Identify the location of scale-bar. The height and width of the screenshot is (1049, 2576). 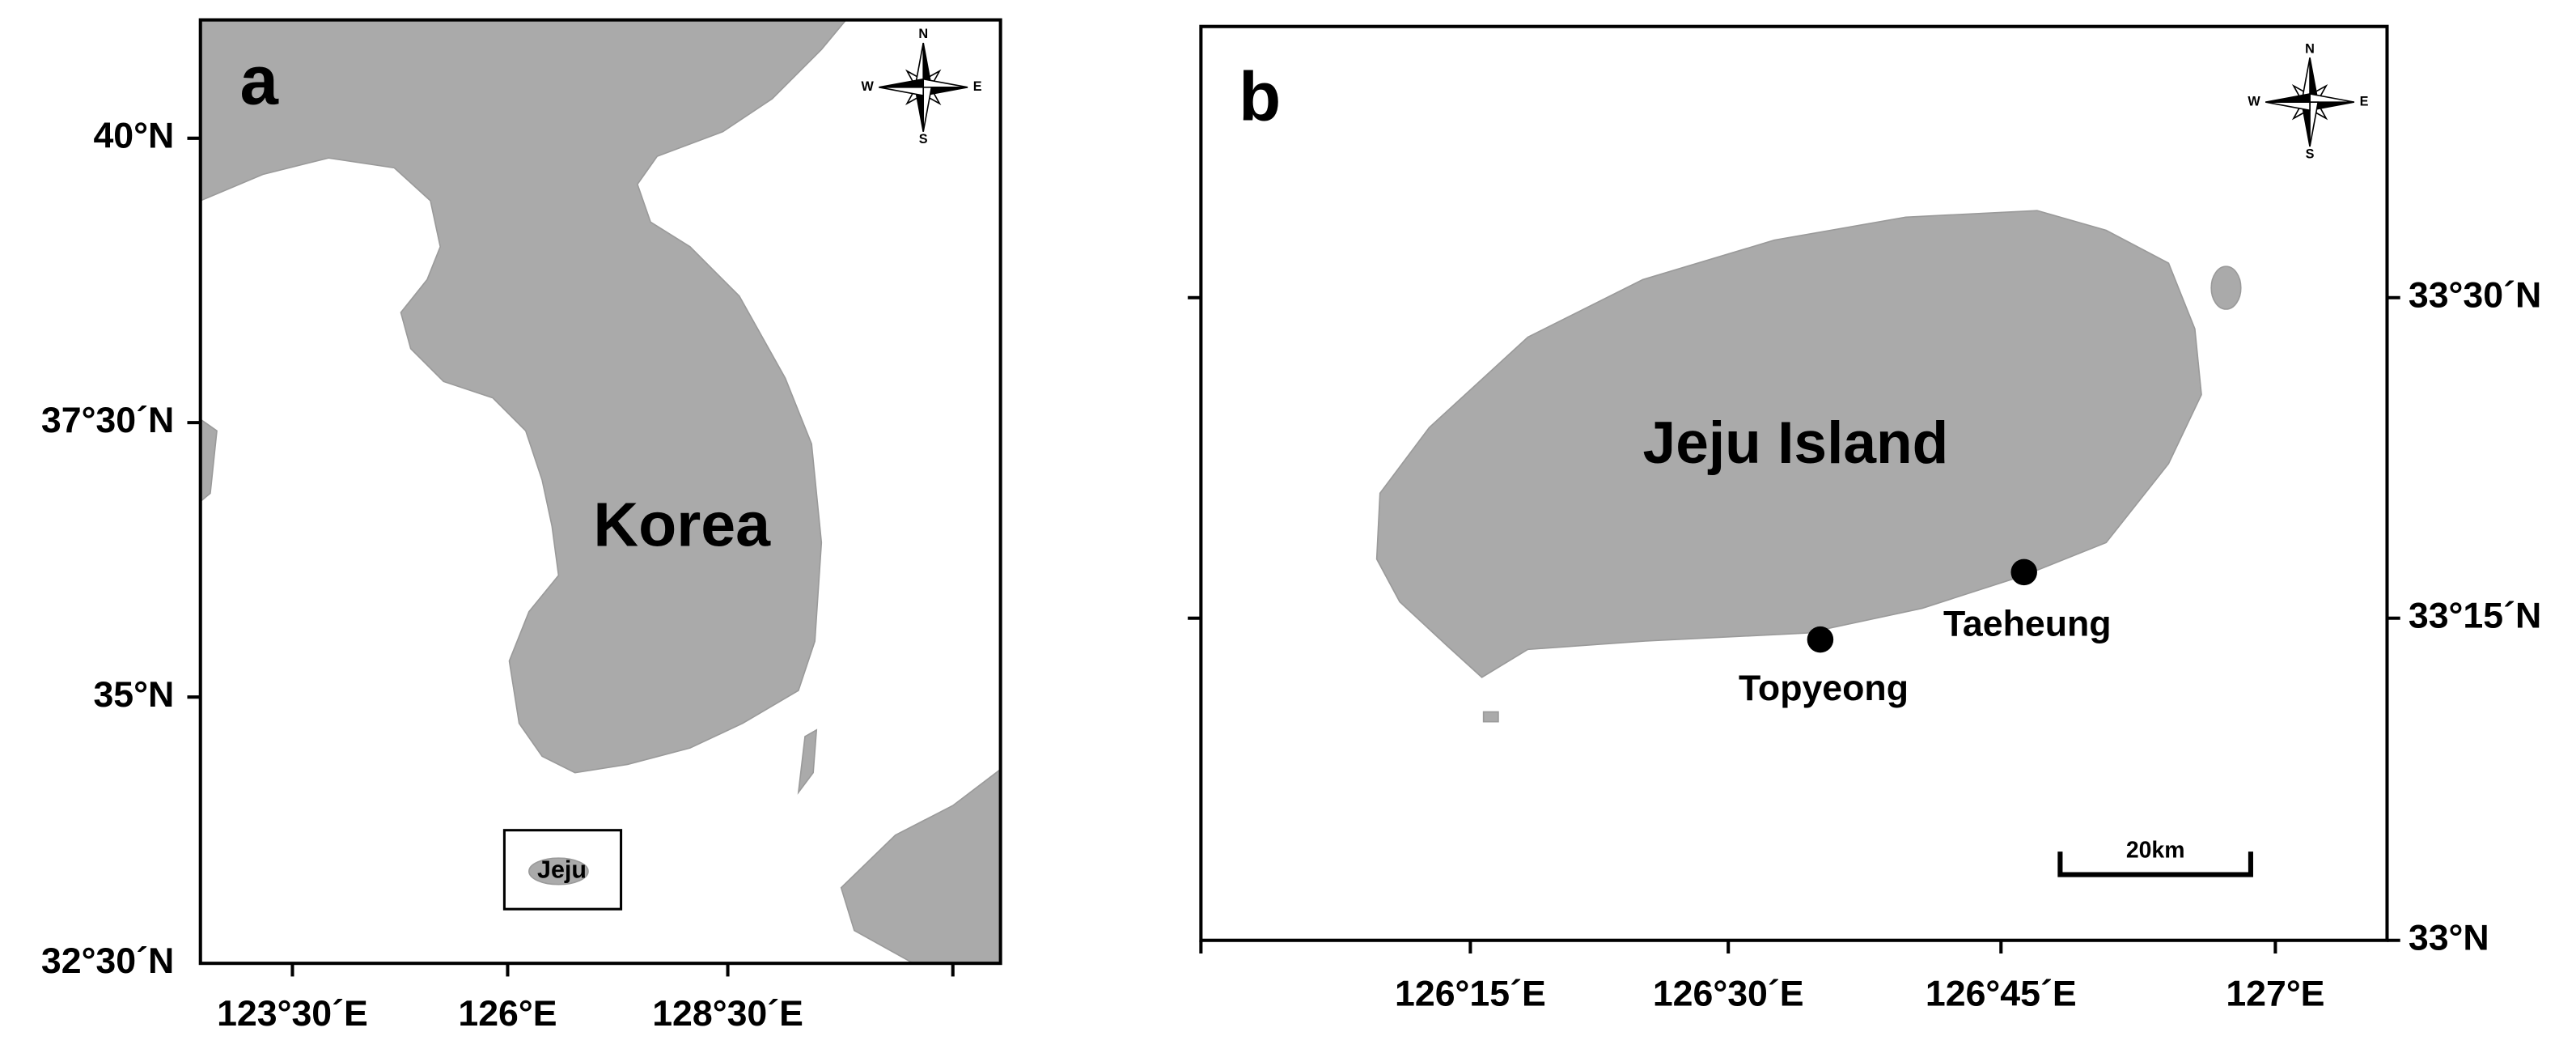
(2155, 864).